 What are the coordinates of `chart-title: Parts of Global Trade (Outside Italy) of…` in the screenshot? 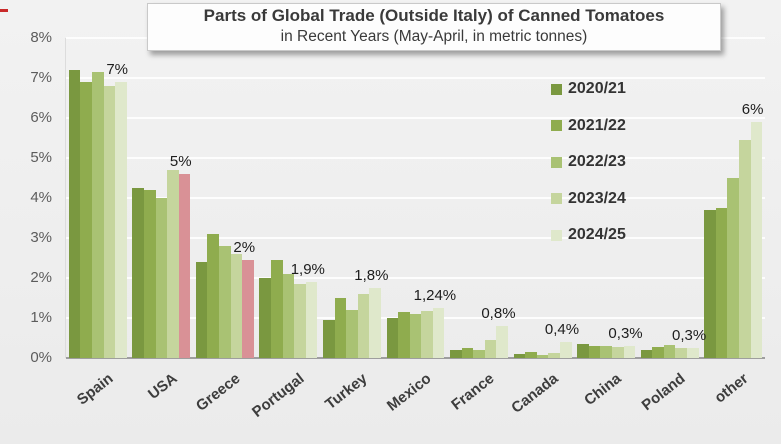 It's located at (434, 15).